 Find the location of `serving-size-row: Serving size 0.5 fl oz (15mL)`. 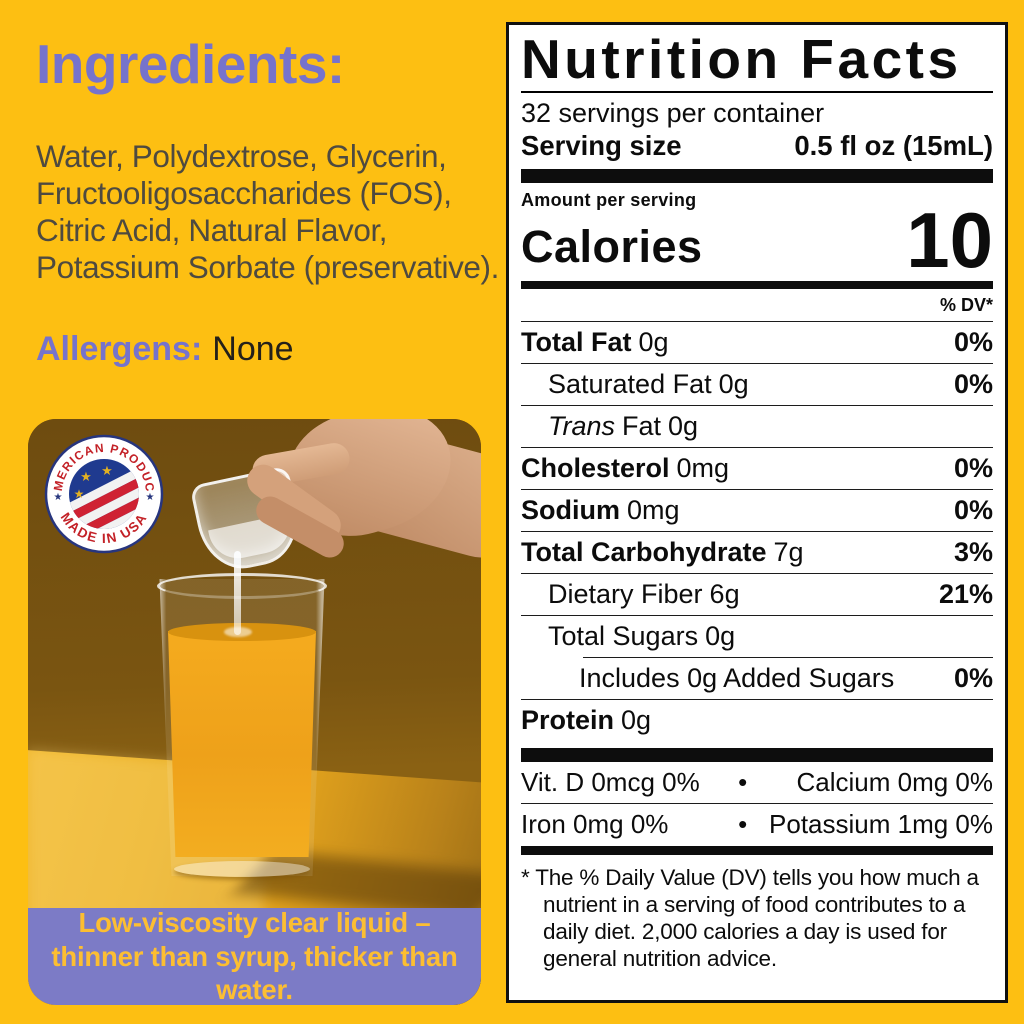

serving-size-row: Serving size 0.5 fl oz (15mL) is located at coordinates (757, 146).